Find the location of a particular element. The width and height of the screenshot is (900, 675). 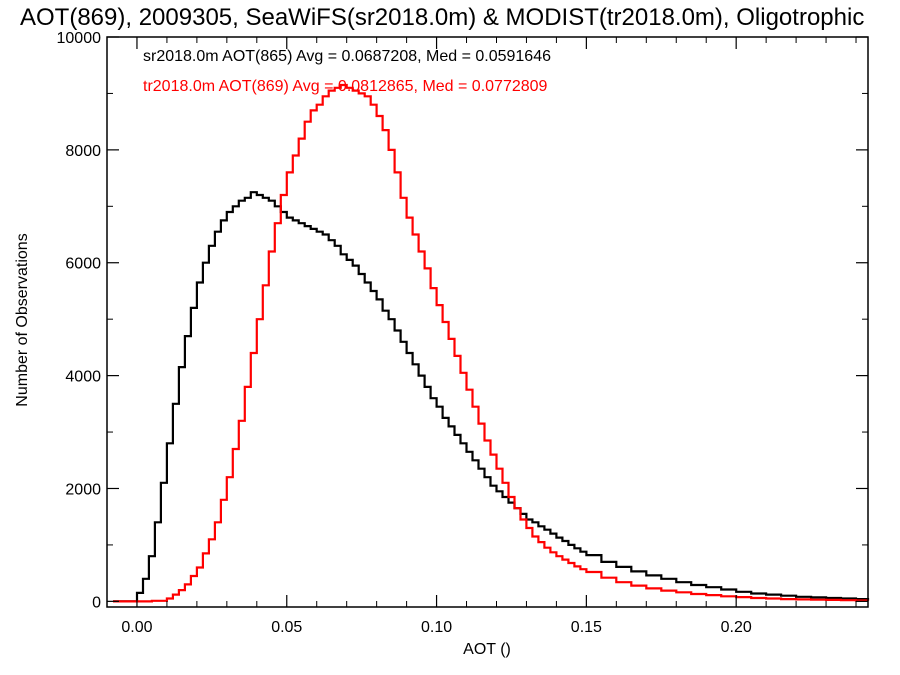

y-tick-label: 8000 is located at coordinates (83, 151).